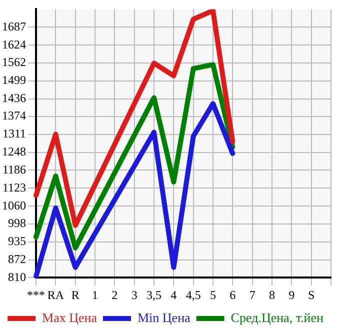  Describe the element at coordinates (17, 259) in the screenshot. I see `y-tick-label: 872` at that location.